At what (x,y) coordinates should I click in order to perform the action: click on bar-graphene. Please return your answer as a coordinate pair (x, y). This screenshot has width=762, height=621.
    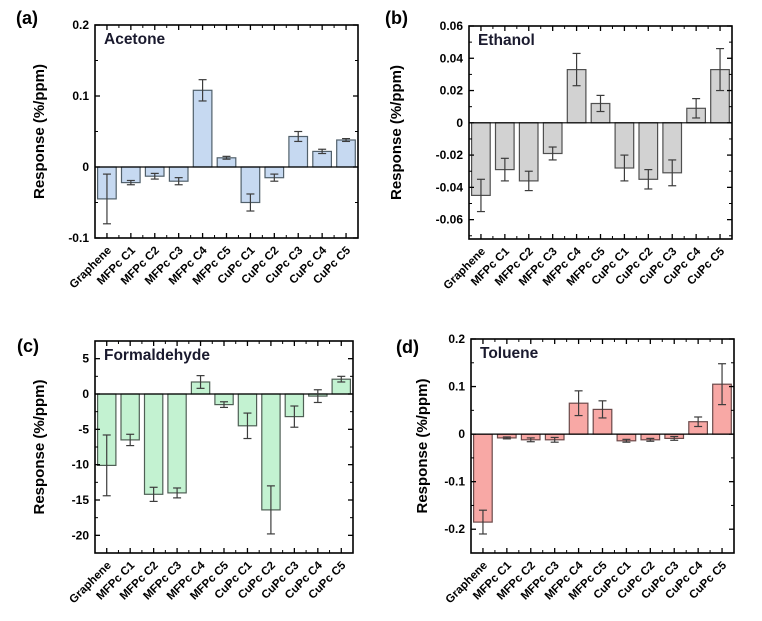
    Looking at the image, I should click on (482, 478).